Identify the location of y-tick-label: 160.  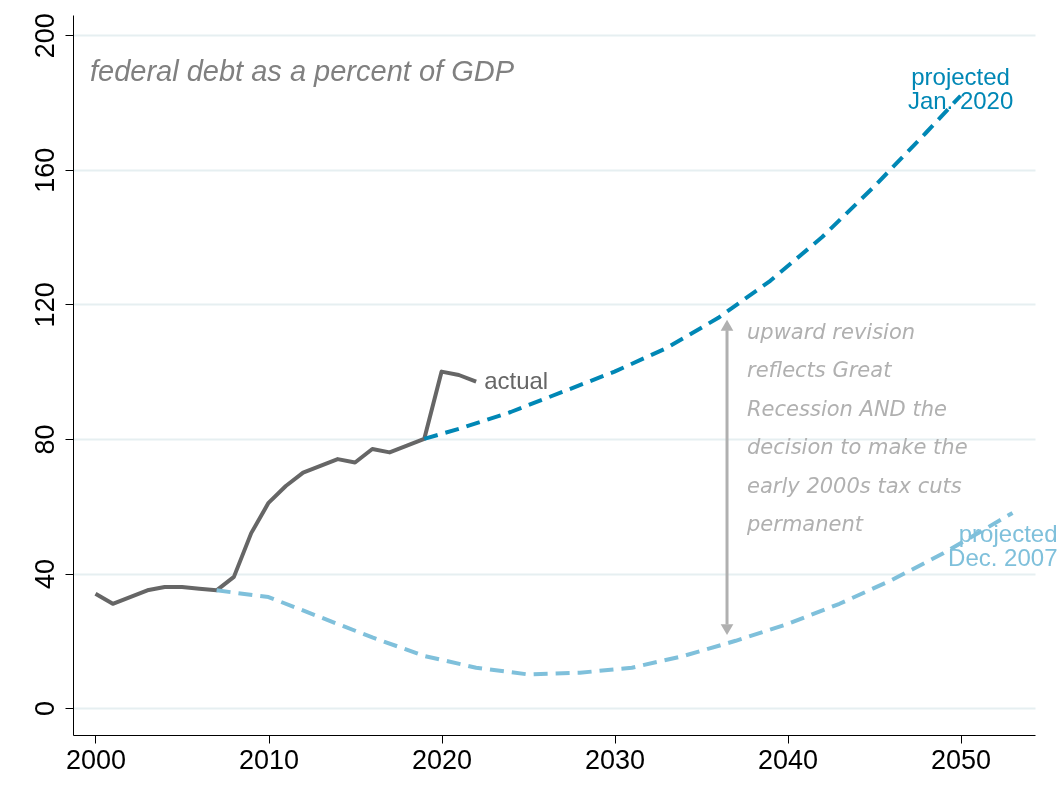
(44, 170).